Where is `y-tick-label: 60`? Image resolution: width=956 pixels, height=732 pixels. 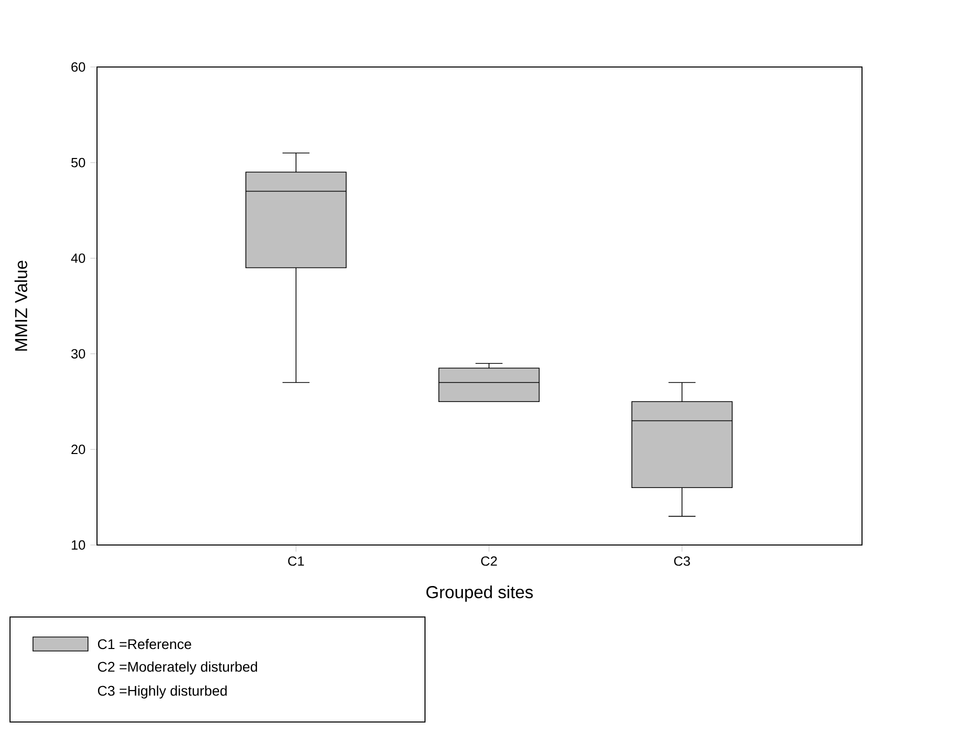
y-tick-label: 60 is located at coordinates (78, 67).